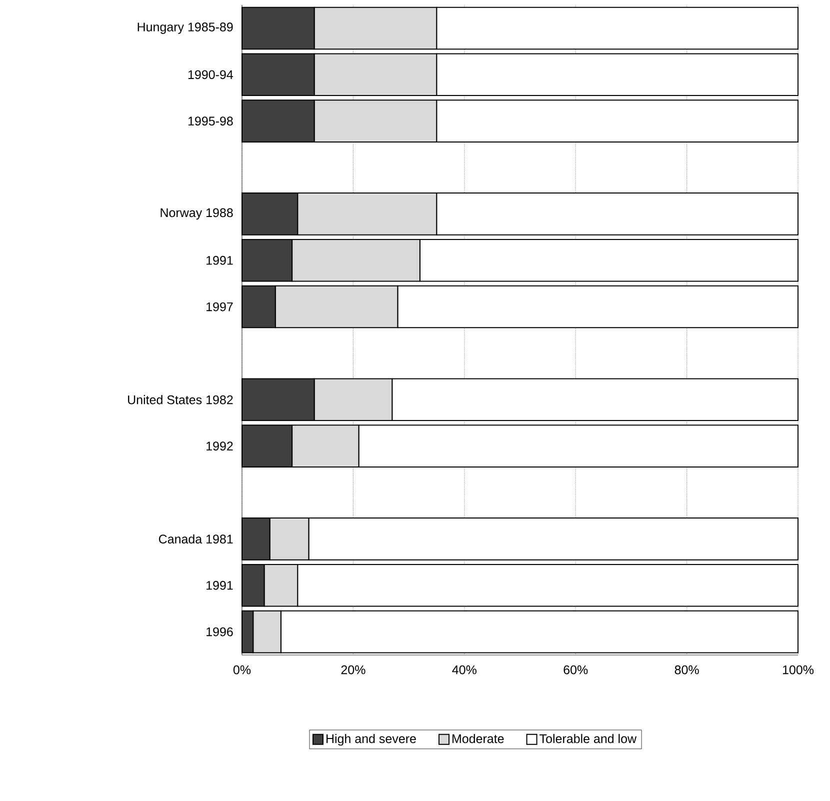  I want to click on x-tick-label: 0%, so click(242, 669).